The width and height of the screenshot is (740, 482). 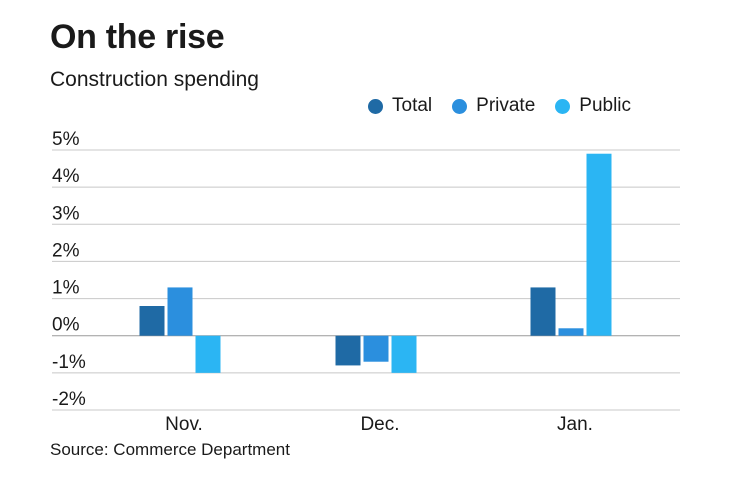 I want to click on legend-item-total: Total, so click(x=400, y=106).